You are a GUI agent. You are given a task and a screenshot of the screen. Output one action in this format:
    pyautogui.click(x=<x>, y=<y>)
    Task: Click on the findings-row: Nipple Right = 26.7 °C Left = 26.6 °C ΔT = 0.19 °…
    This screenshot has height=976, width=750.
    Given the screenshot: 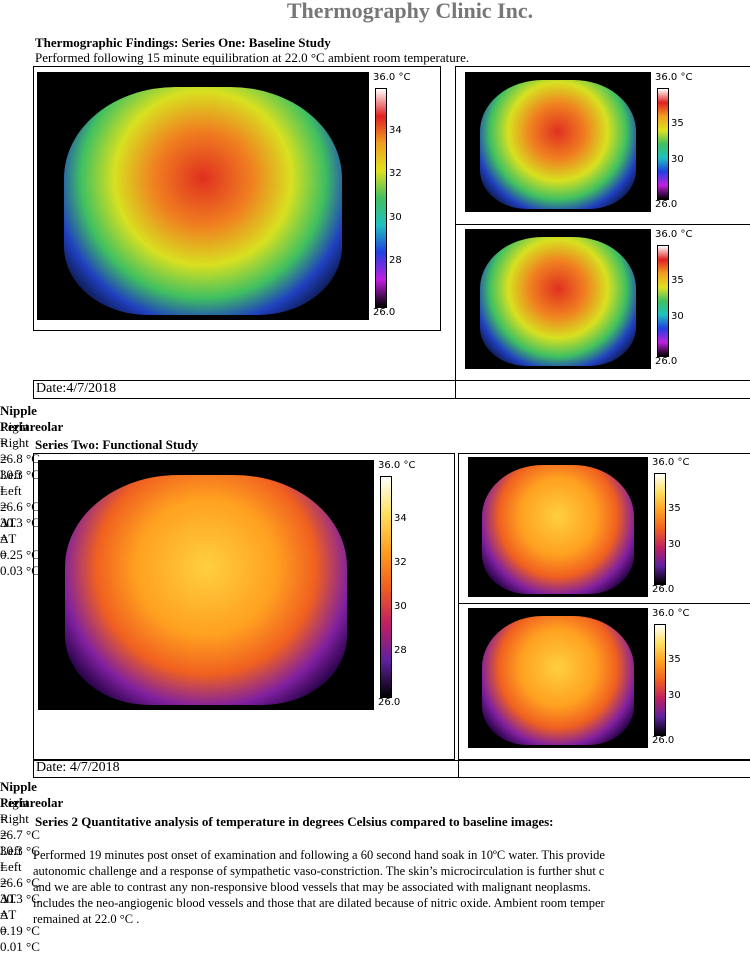 What is the action you would take?
    pyautogui.click(x=20, y=859)
    